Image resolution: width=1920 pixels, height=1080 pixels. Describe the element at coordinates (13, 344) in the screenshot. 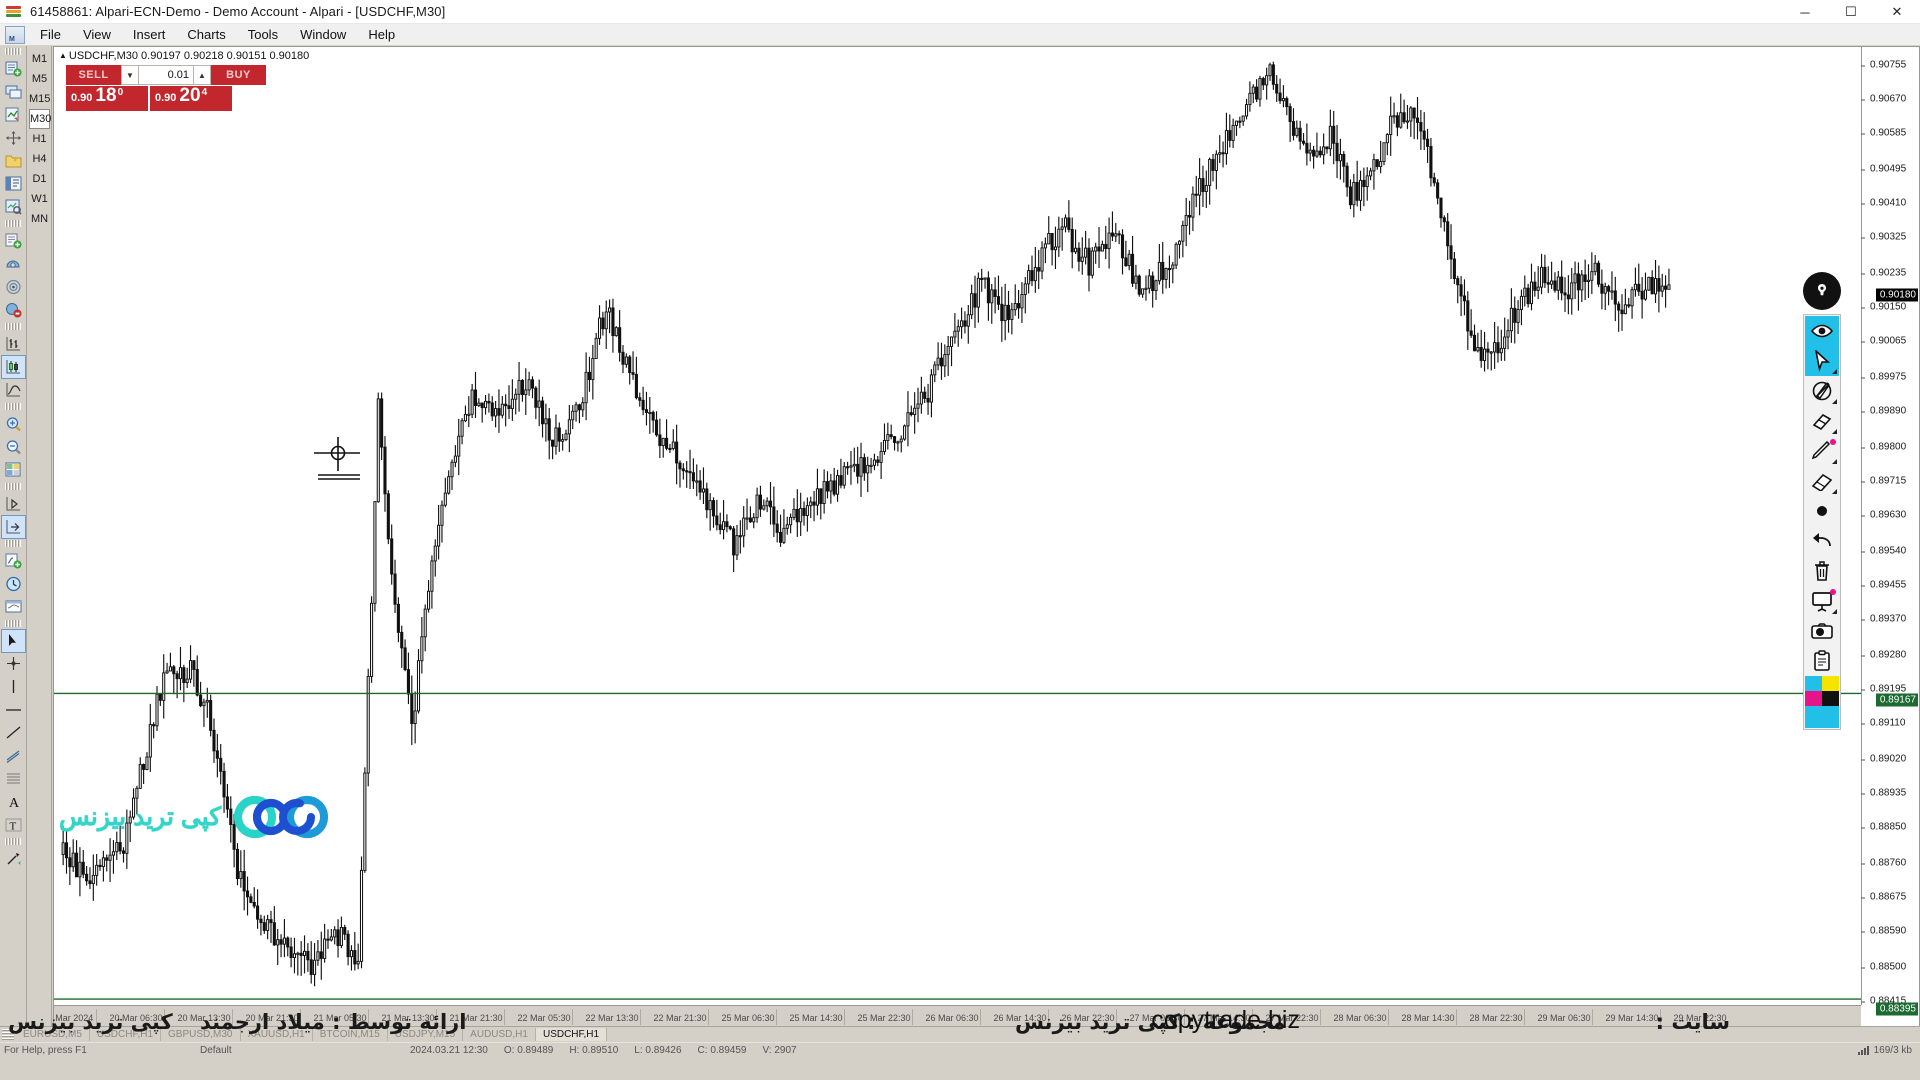

I see `bar-chart-icon` at that location.